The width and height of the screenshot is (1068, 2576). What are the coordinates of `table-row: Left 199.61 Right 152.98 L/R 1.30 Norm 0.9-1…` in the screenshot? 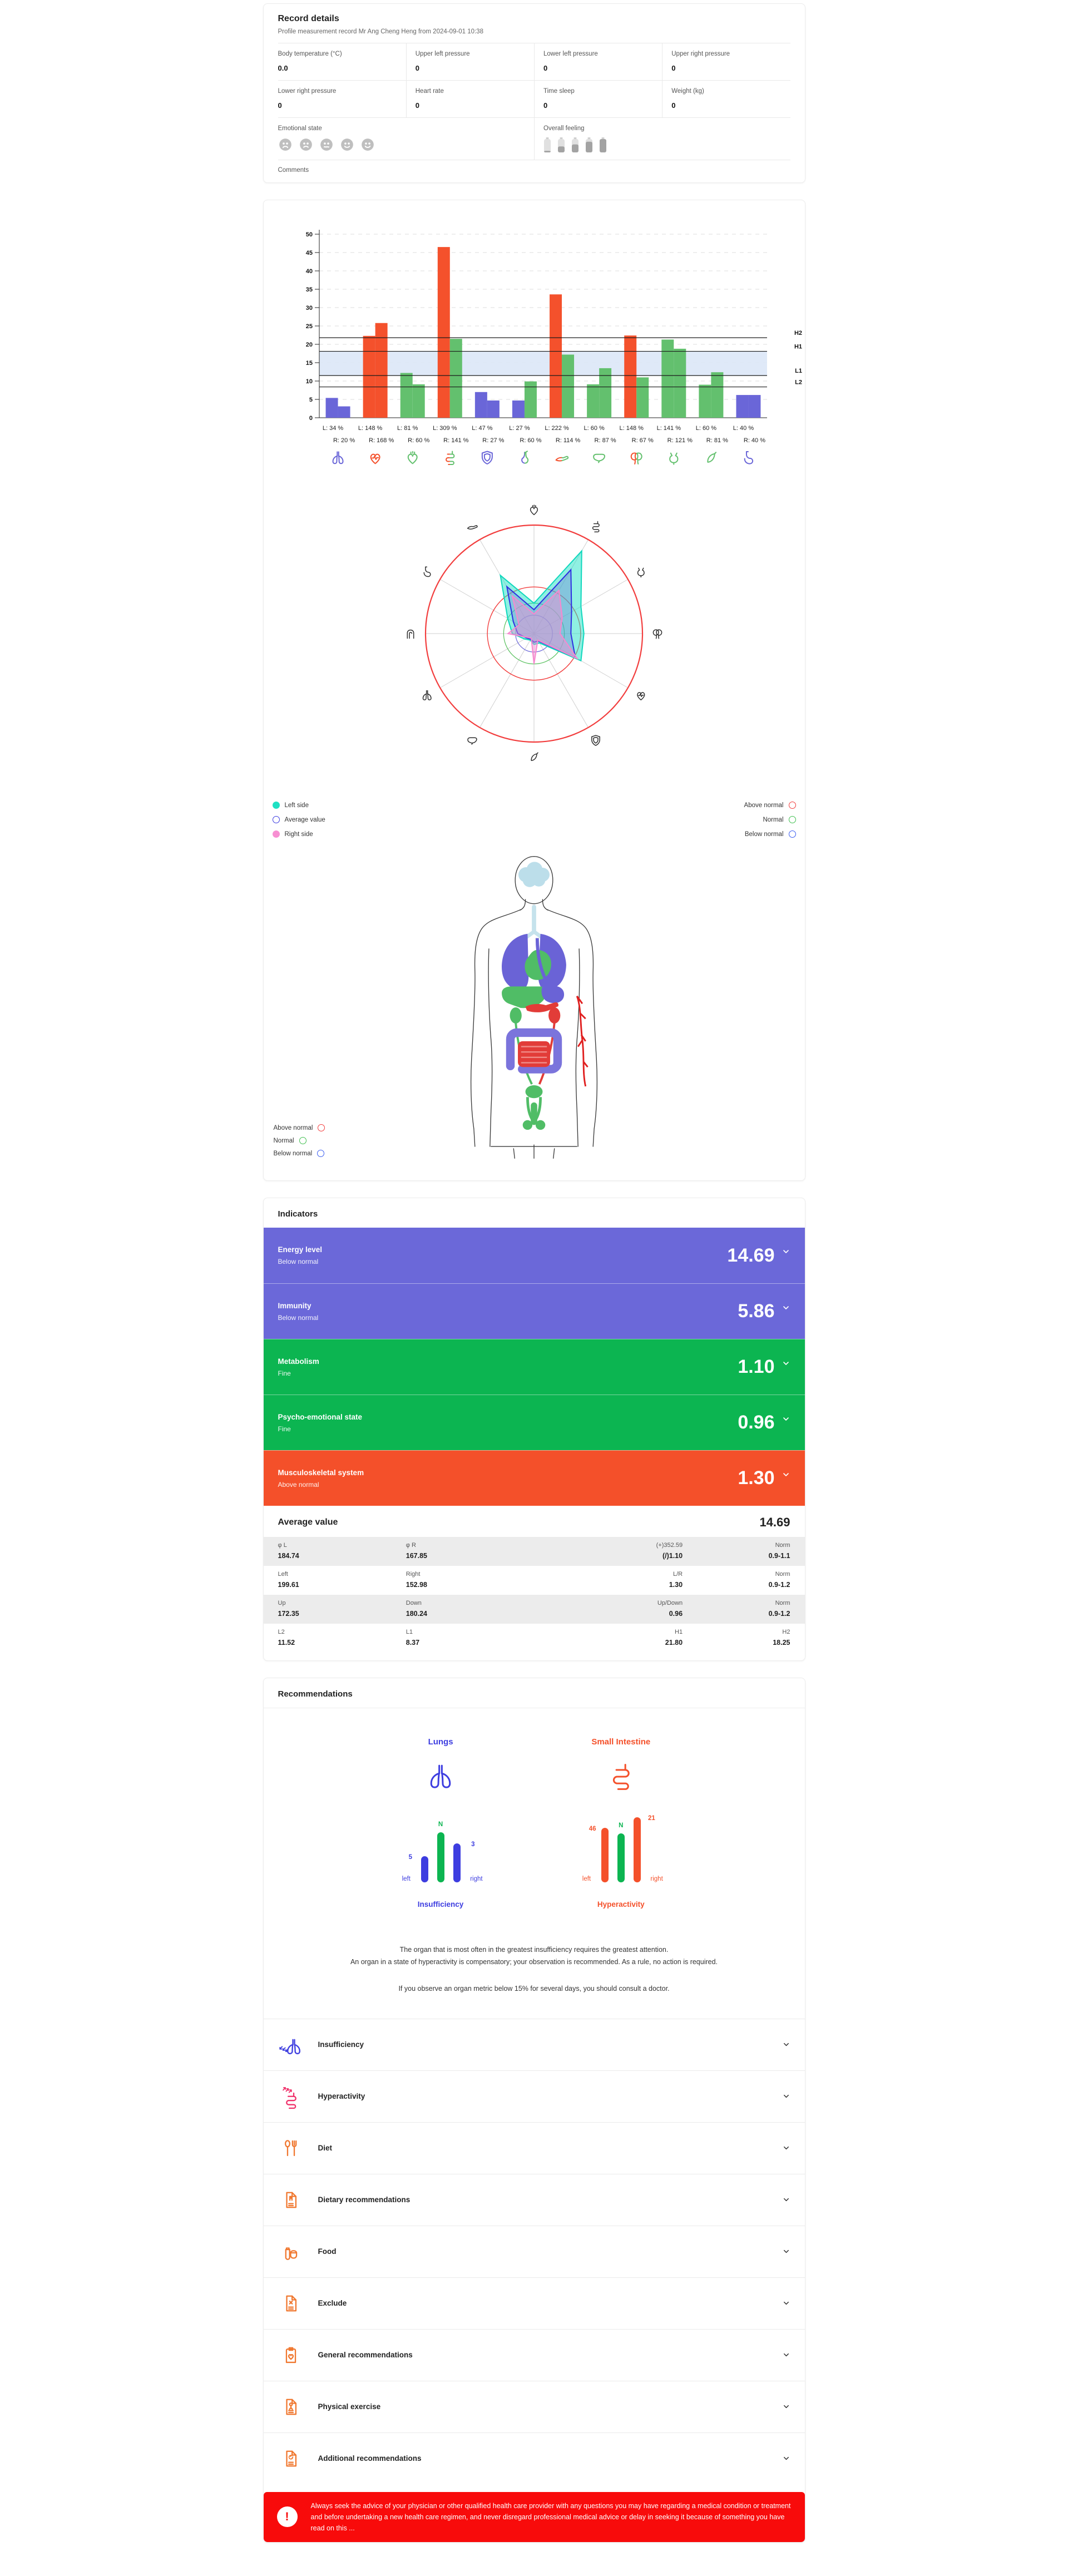 It's located at (534, 1580).